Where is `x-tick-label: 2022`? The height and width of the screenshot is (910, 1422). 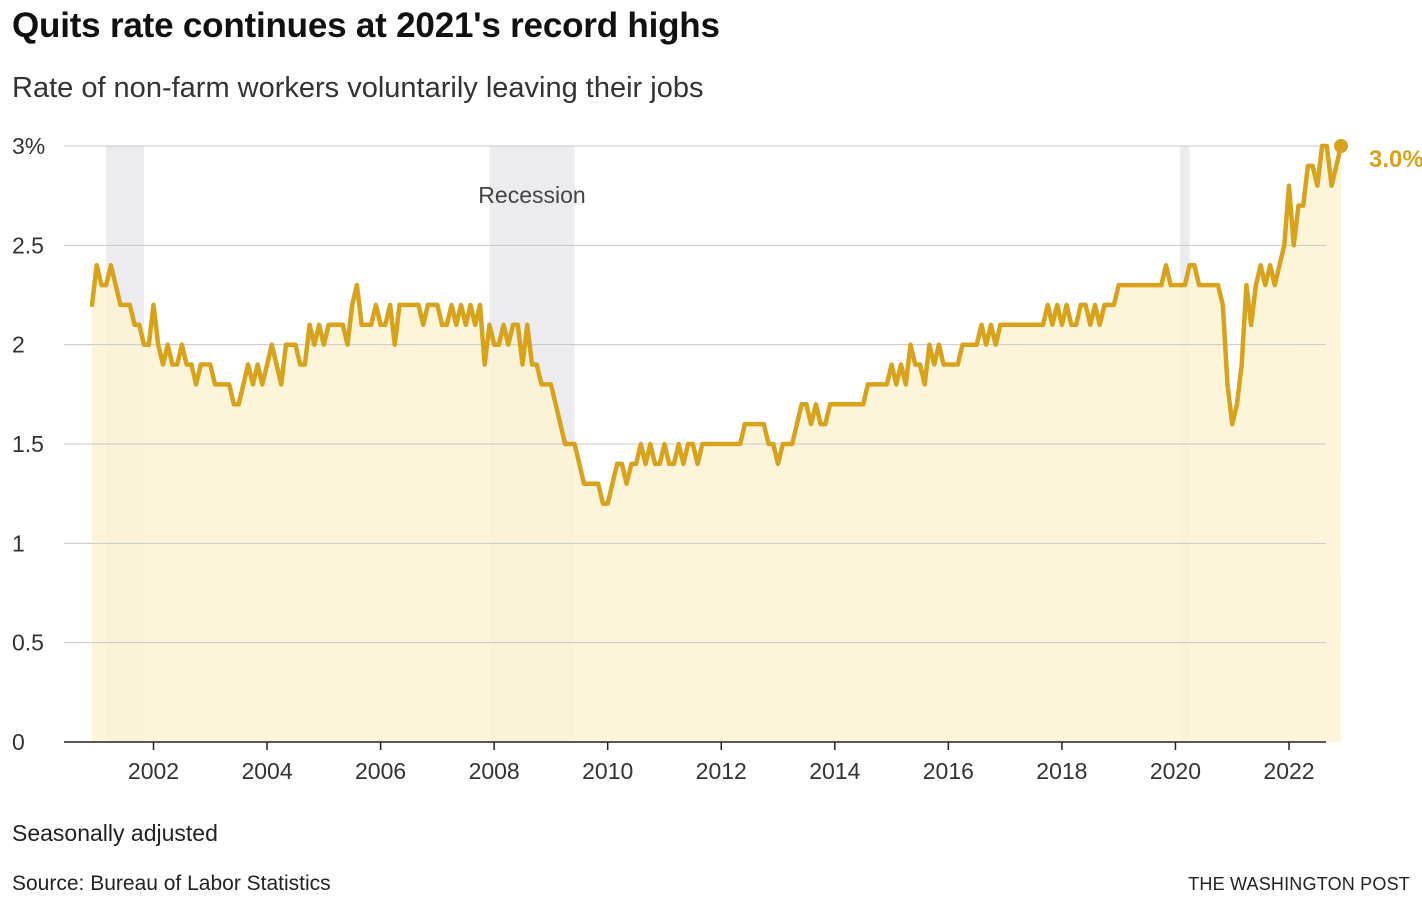 x-tick-label: 2022 is located at coordinates (1288, 771).